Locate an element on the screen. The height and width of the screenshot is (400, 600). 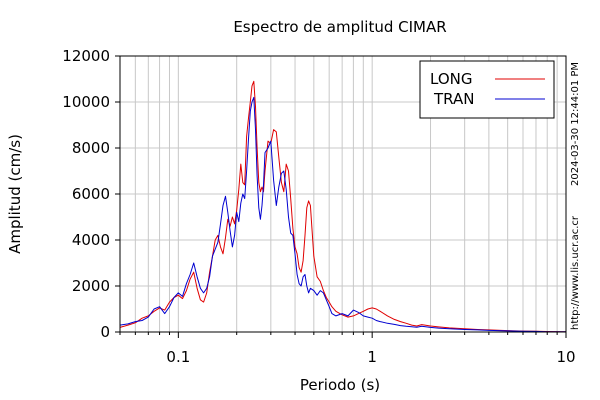
legend-label-tran: TRAN is located at coordinates (453, 99).